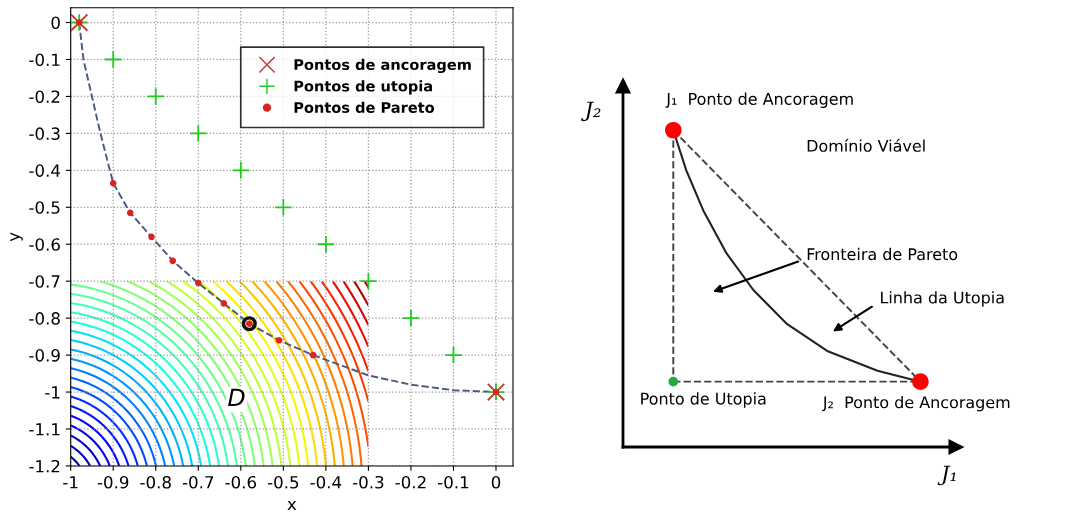  What do you see at coordinates (283, 482) in the screenshot?
I see `x-tick-label: -0.5` at bounding box center [283, 482].